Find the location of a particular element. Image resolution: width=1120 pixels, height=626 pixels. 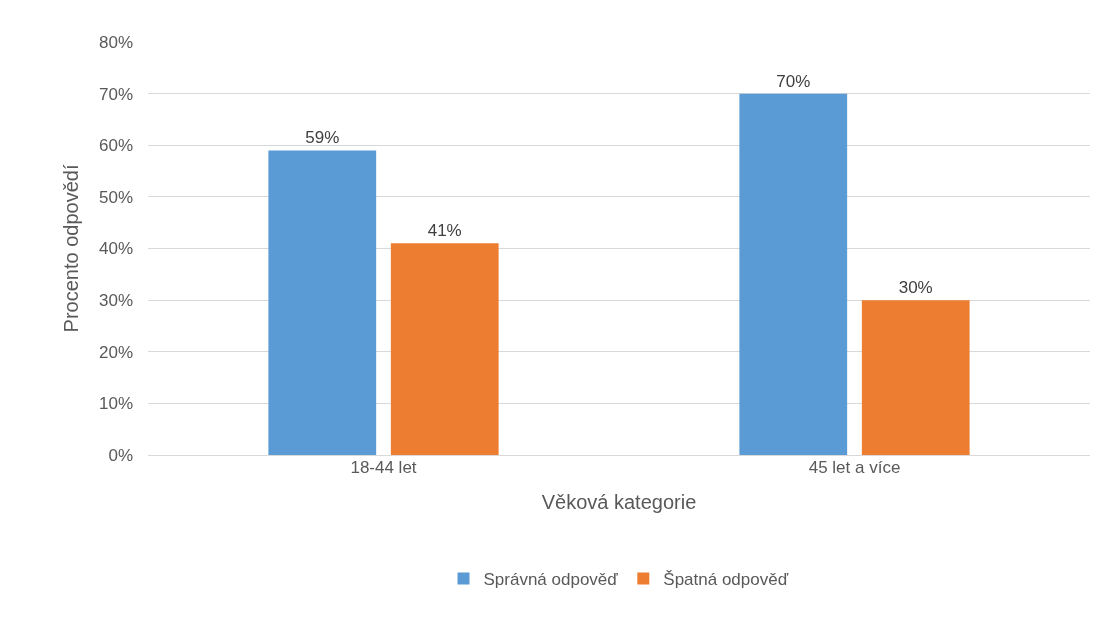

y-tick-label: 0% is located at coordinates (120, 455).